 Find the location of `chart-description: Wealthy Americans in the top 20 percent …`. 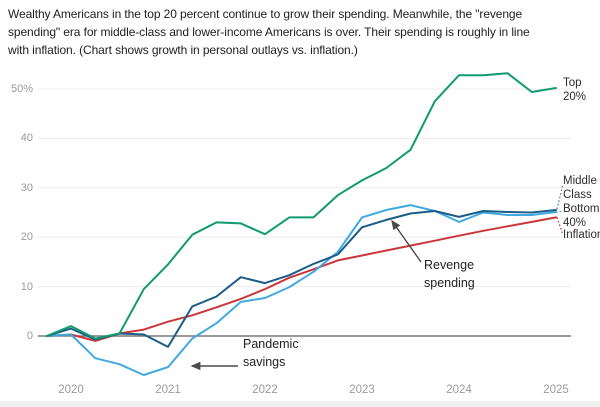

chart-description: Wealthy Americans in the top 20 percent … is located at coordinates (269, 32).